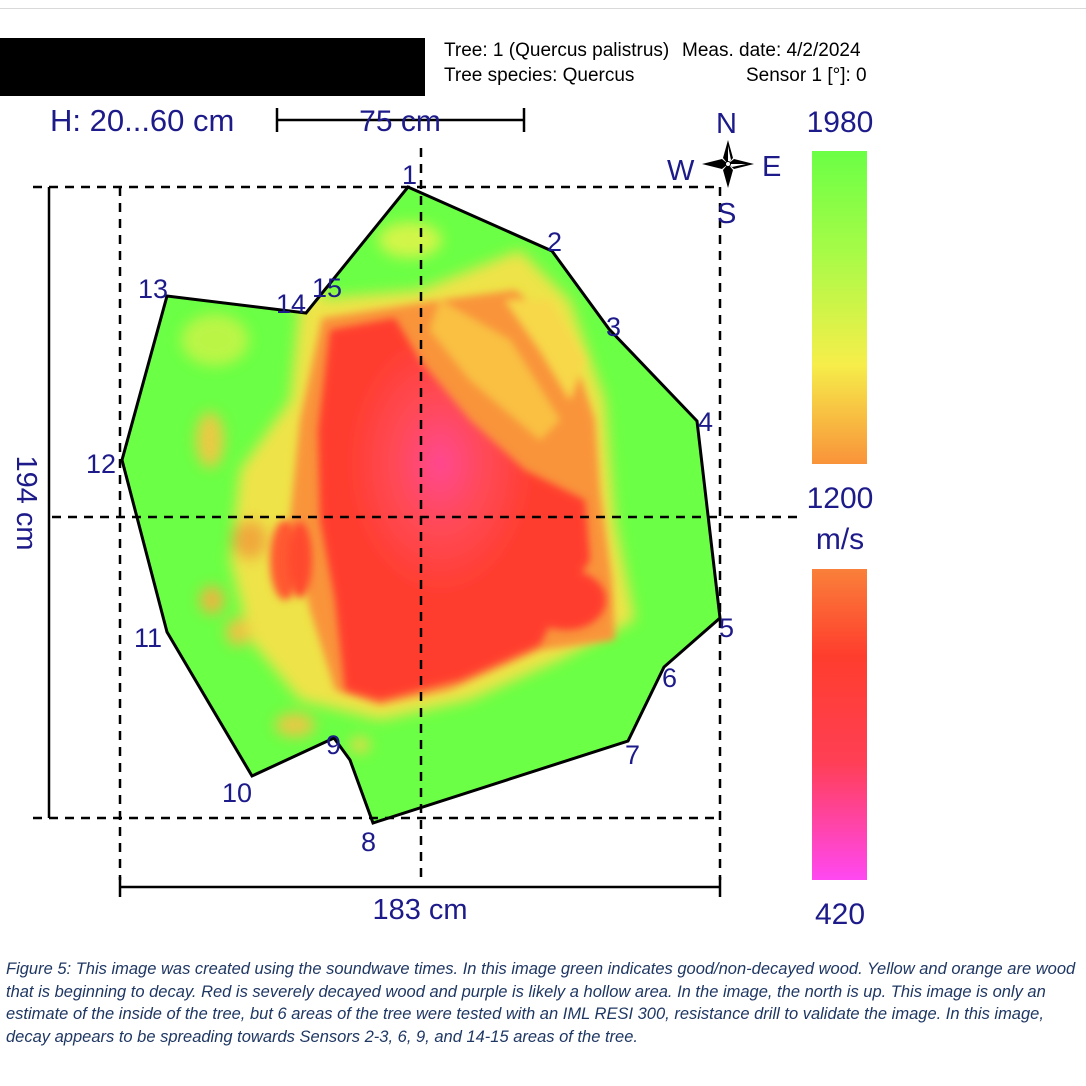  I want to click on sensor-label-7: 7, so click(632, 755).